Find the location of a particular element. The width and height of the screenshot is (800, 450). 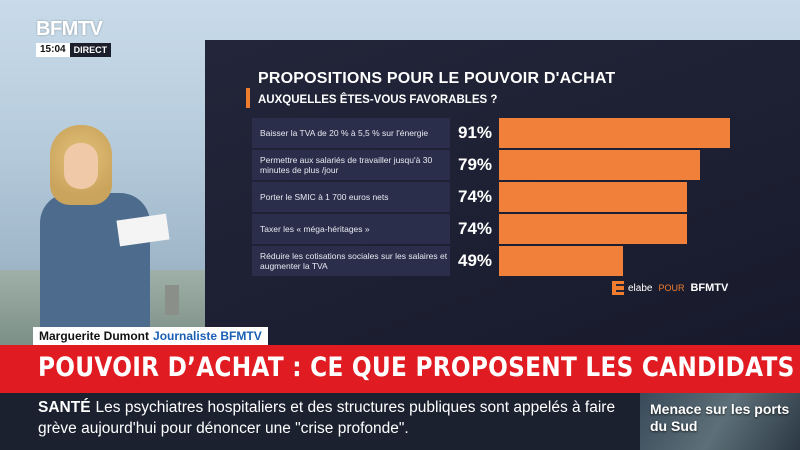

tower-backdrop is located at coordinates (172, 300).